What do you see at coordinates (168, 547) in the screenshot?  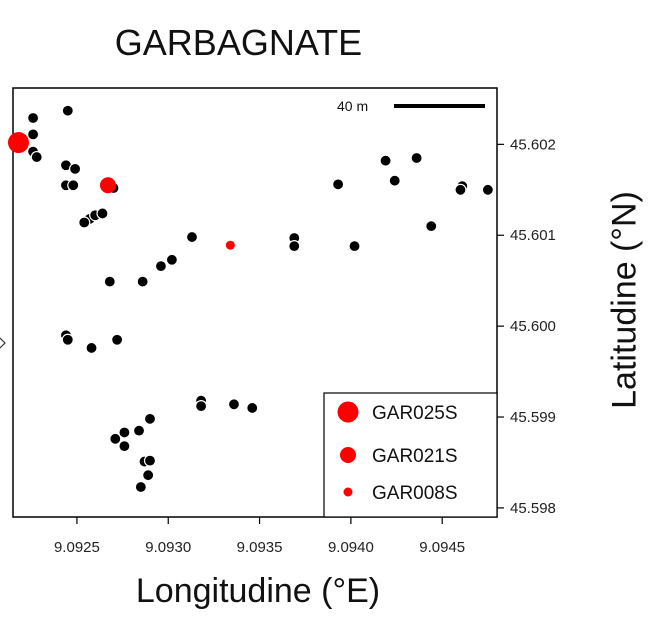 I see `x-tick-label: 9.0930` at bounding box center [168, 547].